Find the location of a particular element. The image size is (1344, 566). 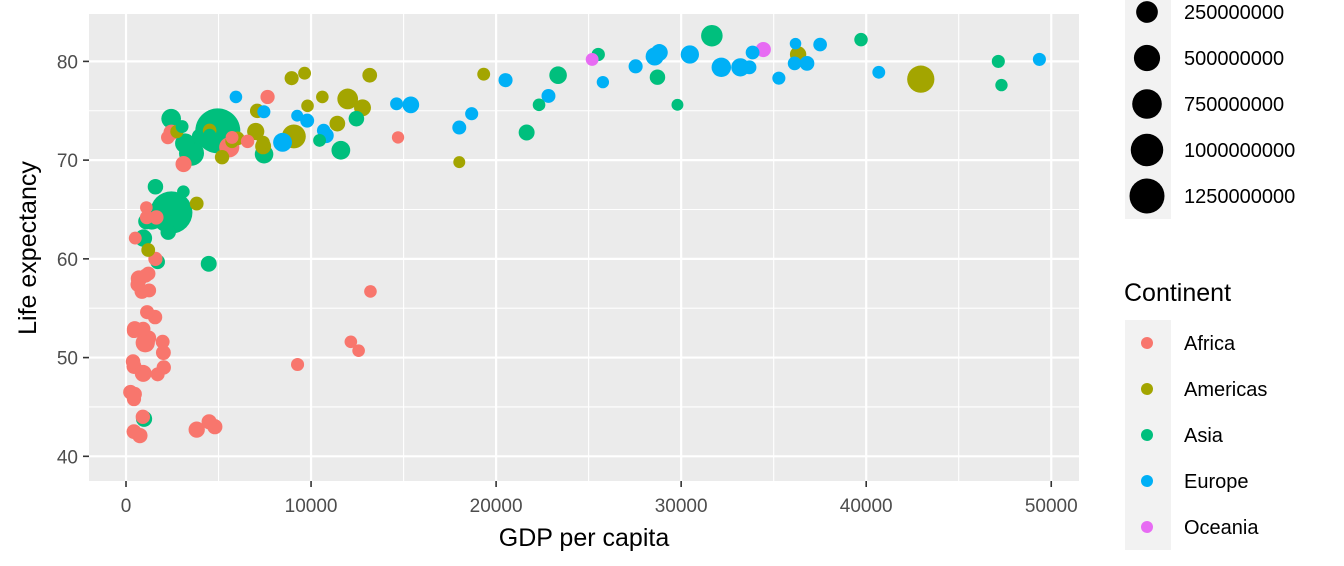

color-legend-key-asia is located at coordinates (1147, 435).